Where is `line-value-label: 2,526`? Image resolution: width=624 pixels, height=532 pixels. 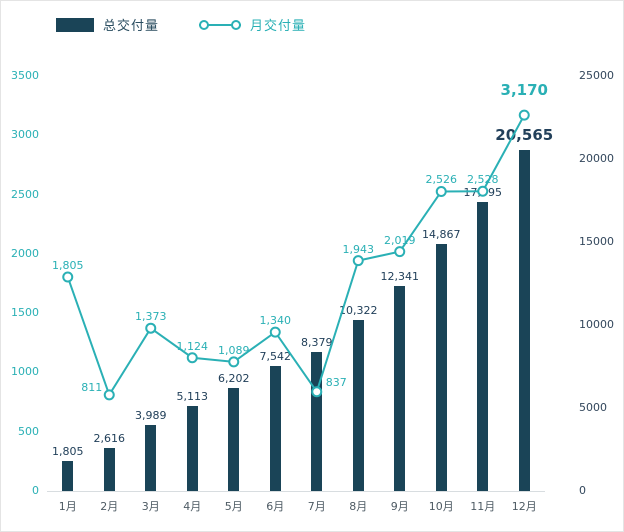 line-value-label: 2,526 is located at coordinates (441, 180).